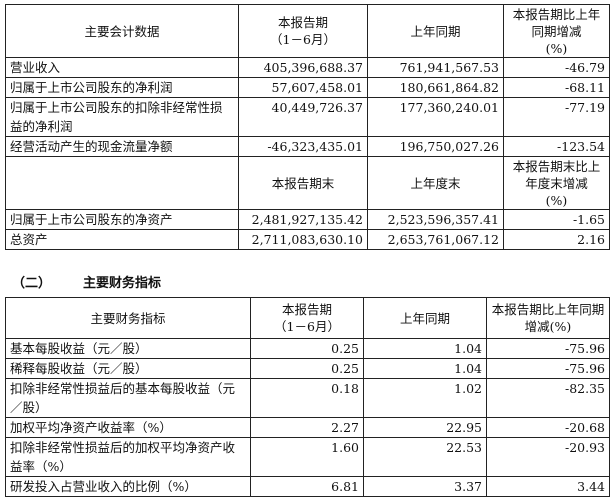 The width and height of the screenshot is (614, 497). Describe the element at coordinates (435, 117) in the screenshot. I see `value-cell: 177,360,240.01` at that location.